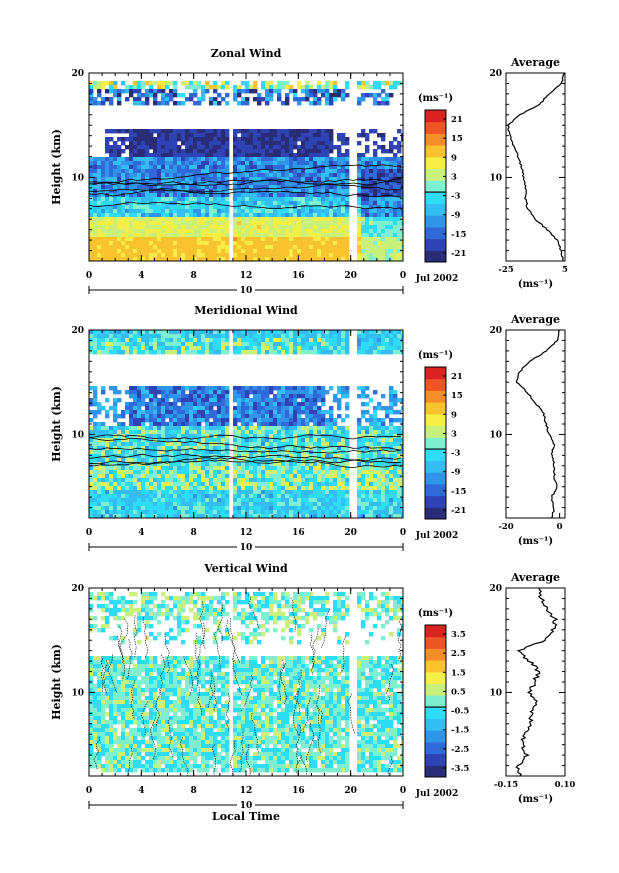 The height and width of the screenshot is (873, 619). Describe the element at coordinates (56, 167) in the screenshot. I see `y-axis-label: Height (km)` at that location.